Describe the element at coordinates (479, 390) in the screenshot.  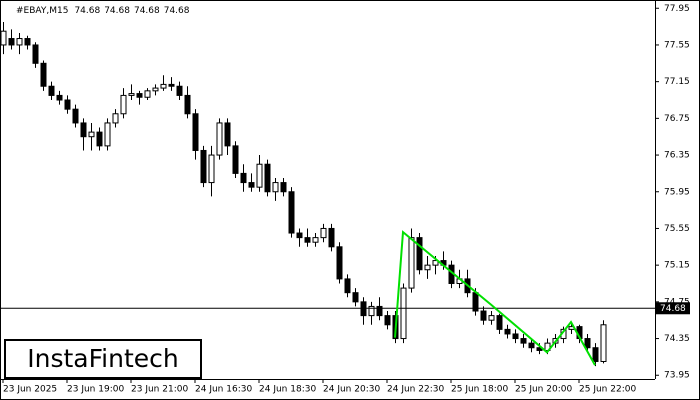
I see `x-tick-label: 25 Jun 18:00` at that location.